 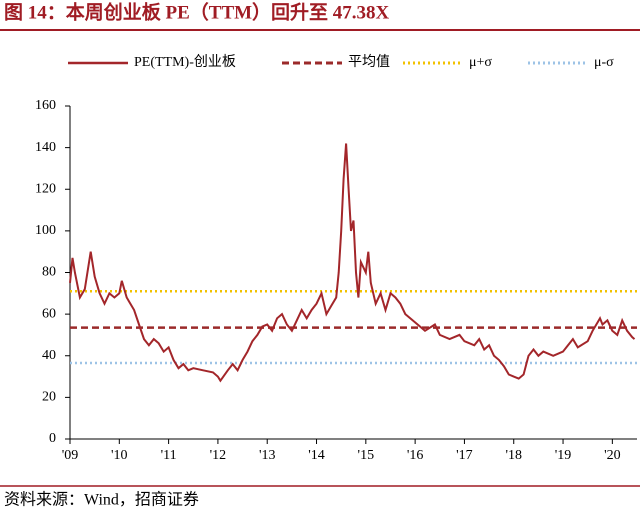 What do you see at coordinates (45, 188) in the screenshot?
I see `y-tick-label: 120` at bounding box center [45, 188].